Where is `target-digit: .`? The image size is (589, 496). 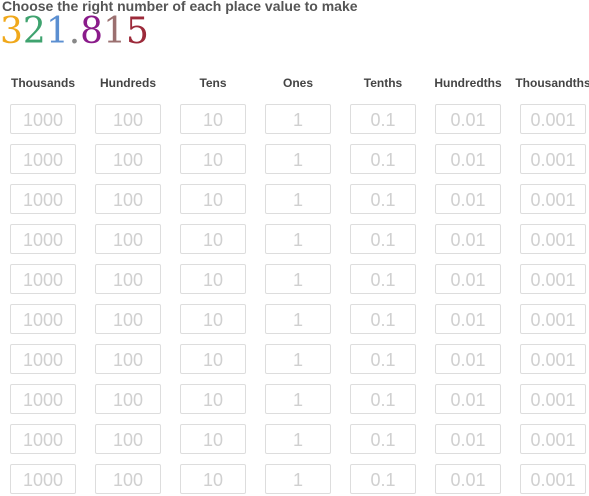 target-digit: . is located at coordinates (74, 31).